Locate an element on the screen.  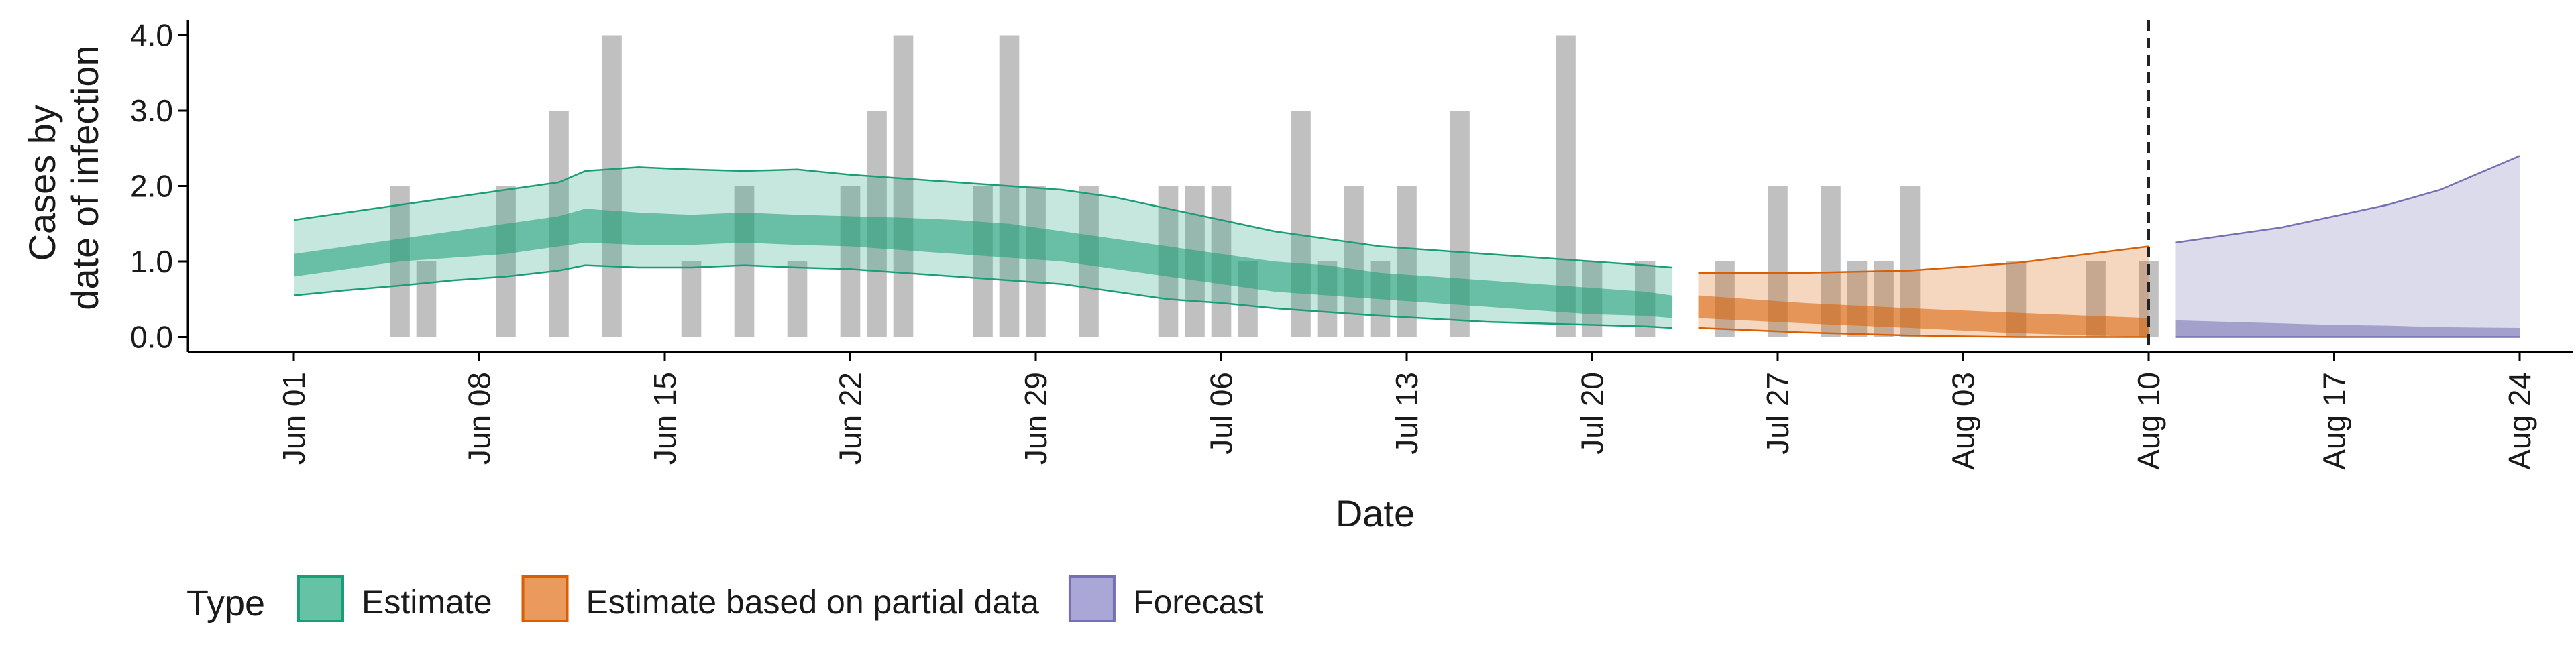
series-forecast is located at coordinates (2347, 246).